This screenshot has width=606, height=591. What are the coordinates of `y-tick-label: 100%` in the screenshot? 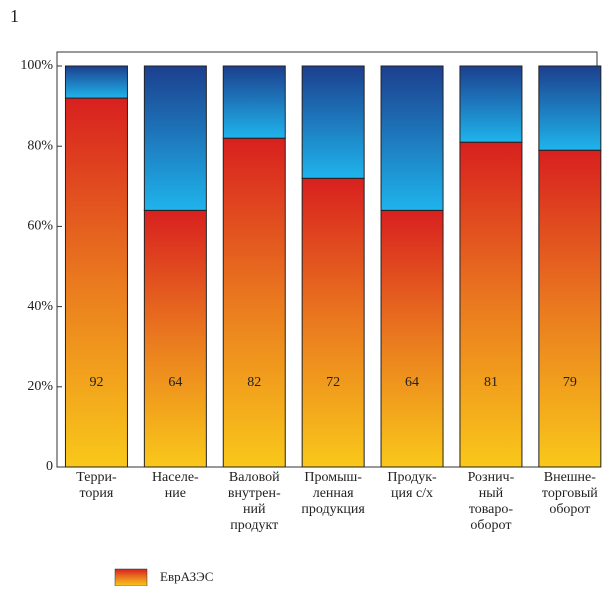 It's located at (36, 65).